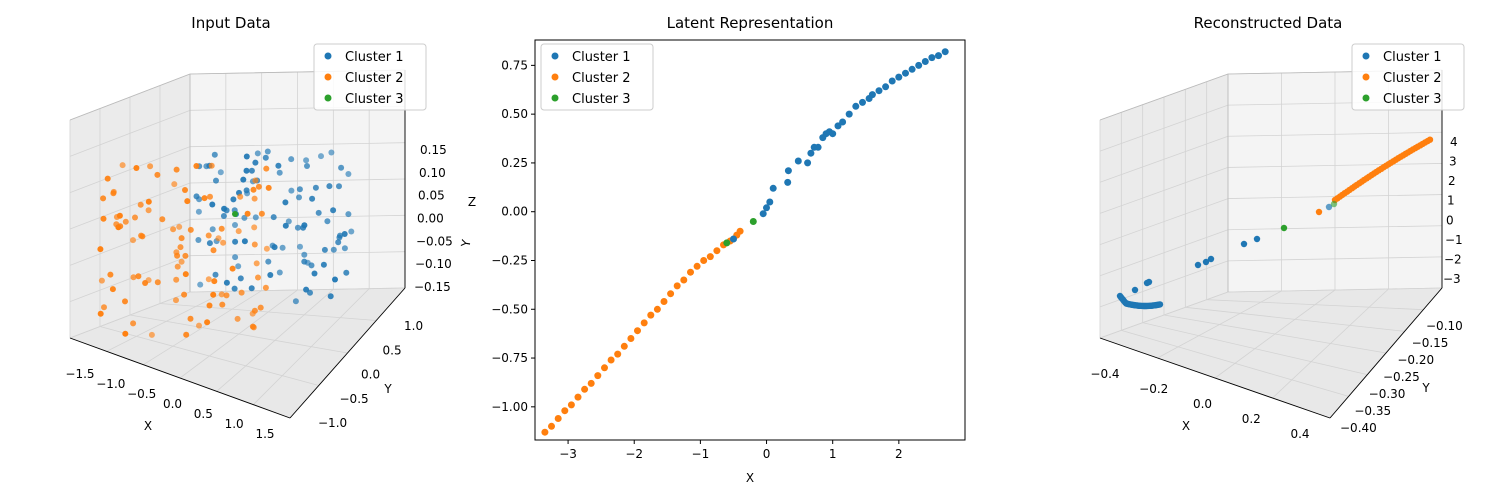 The width and height of the screenshot is (1500, 500). What do you see at coordinates (347, 353) in the screenshot?
I see `y-axis-line` at bounding box center [347, 353].